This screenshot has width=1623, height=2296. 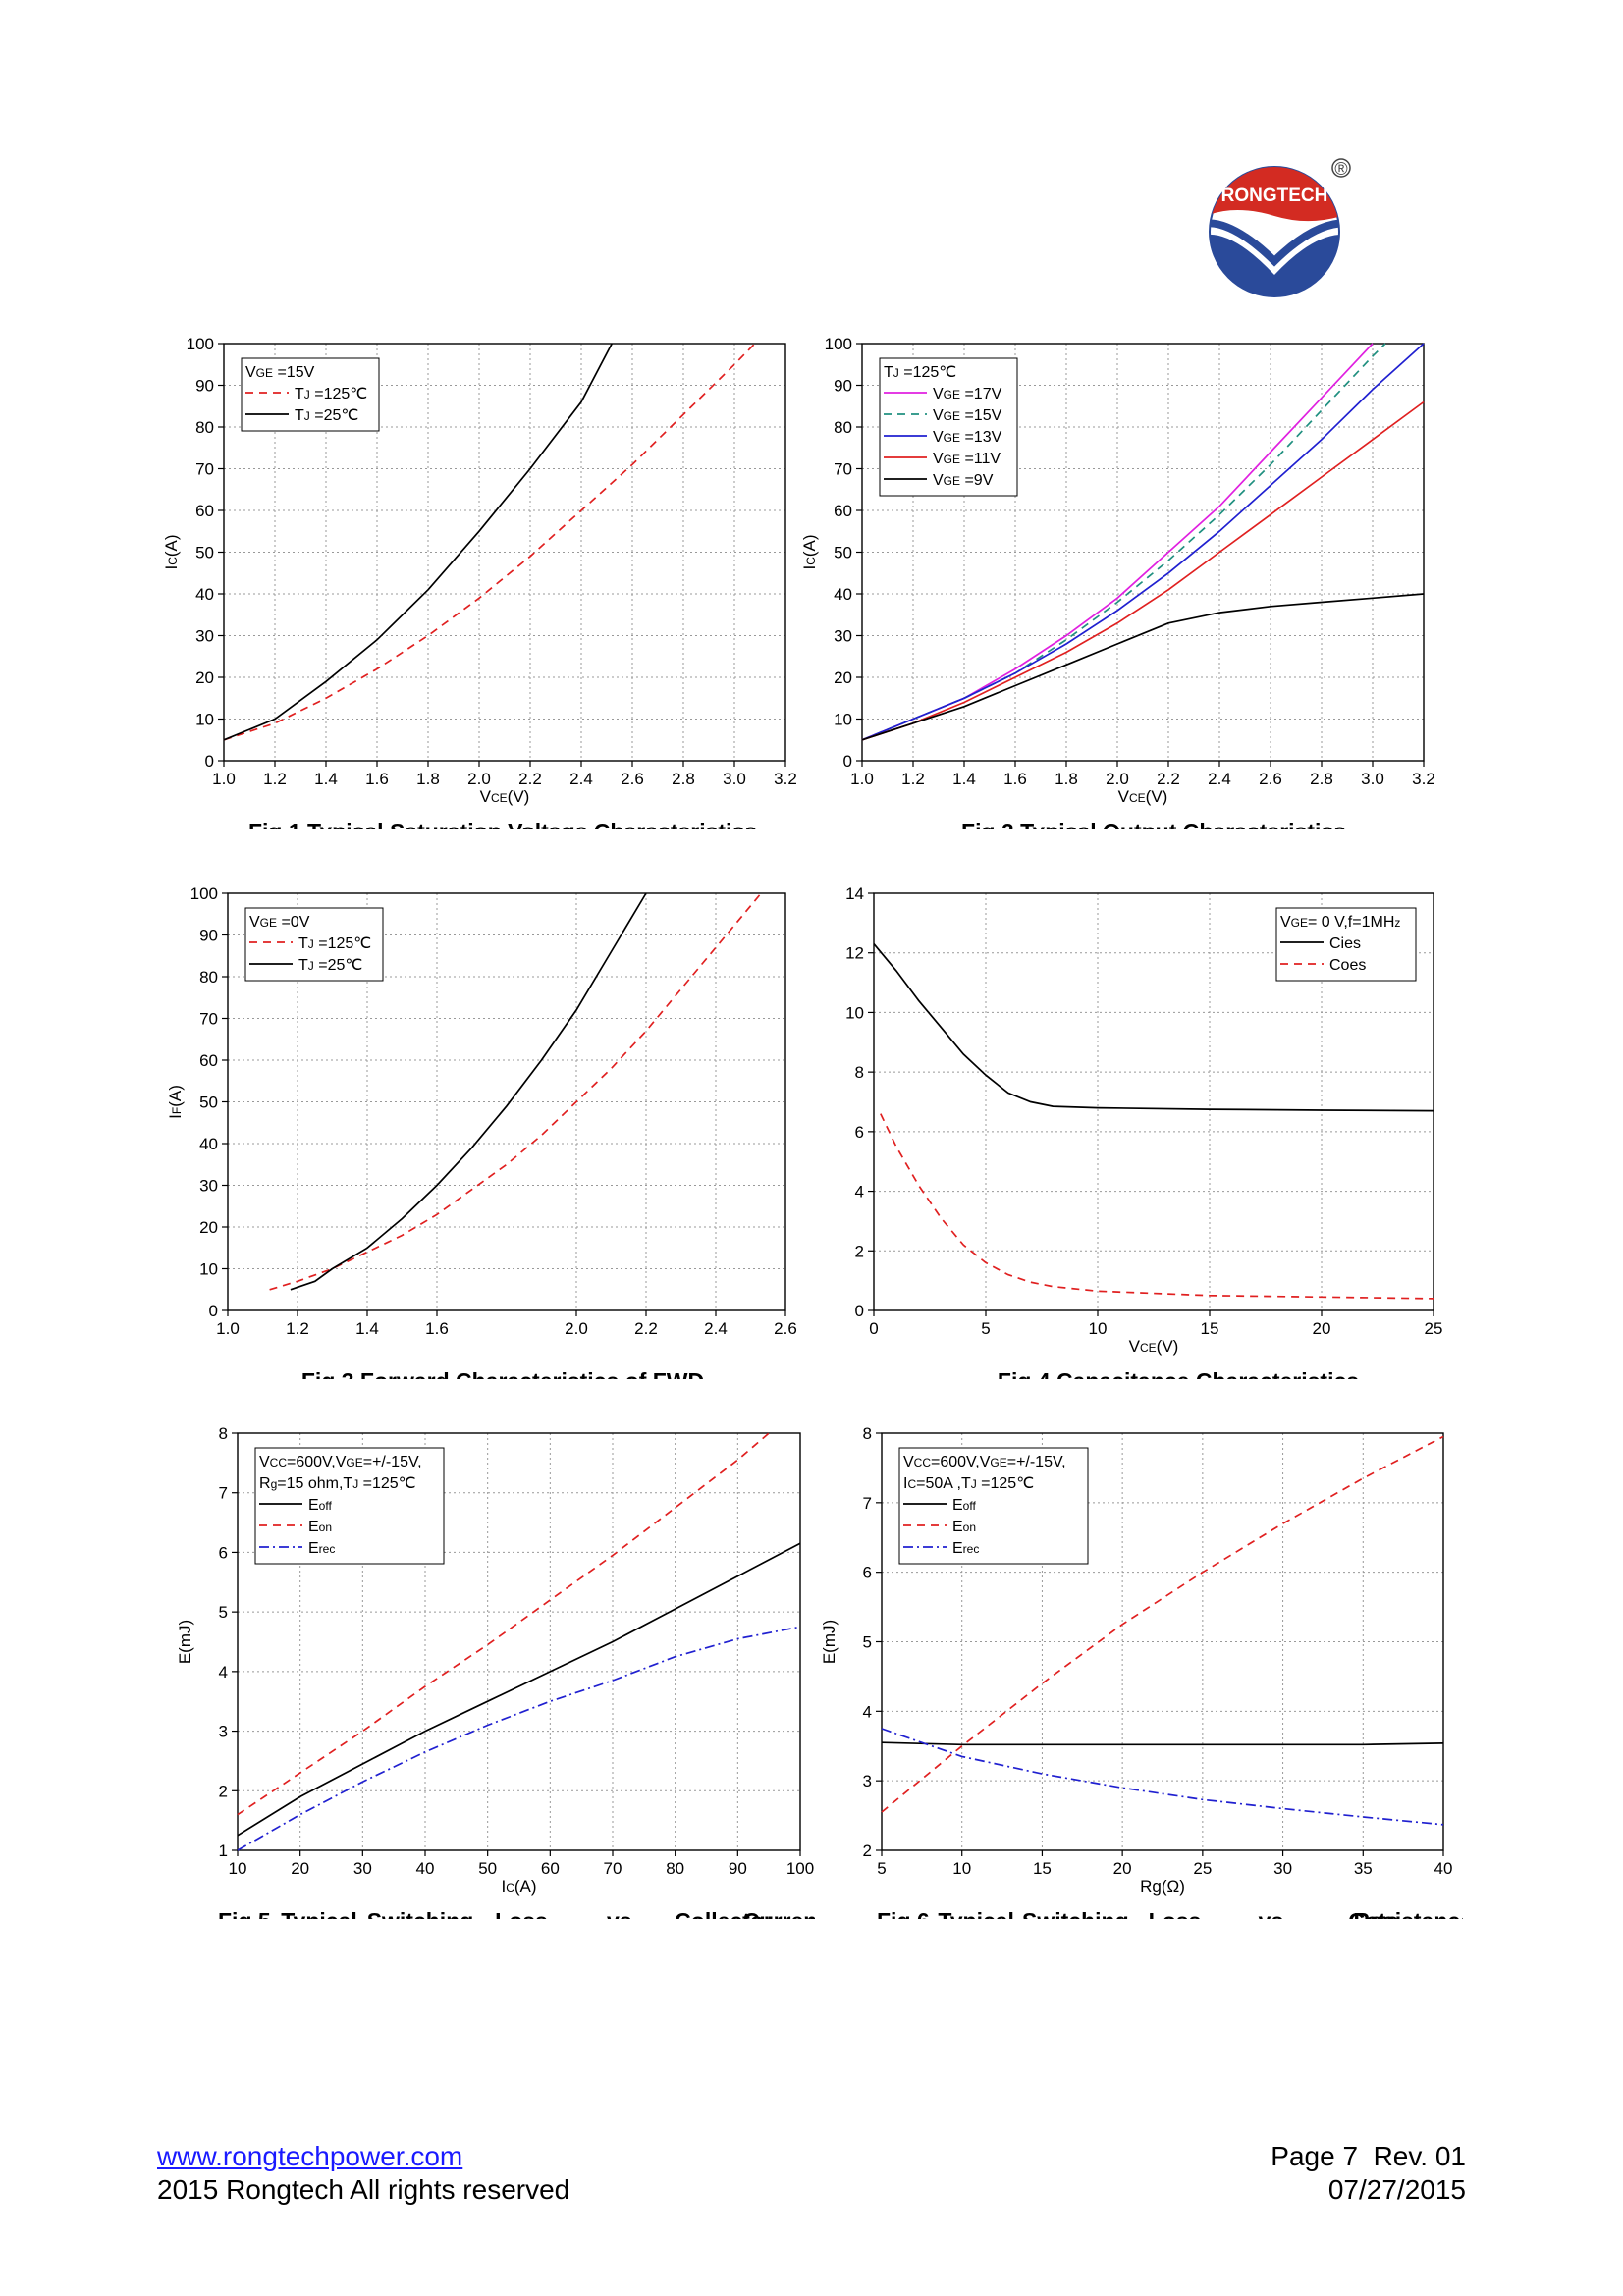 What do you see at coordinates (1270, 779) in the screenshot?
I see `x-tick-label: 2.6` at bounding box center [1270, 779].